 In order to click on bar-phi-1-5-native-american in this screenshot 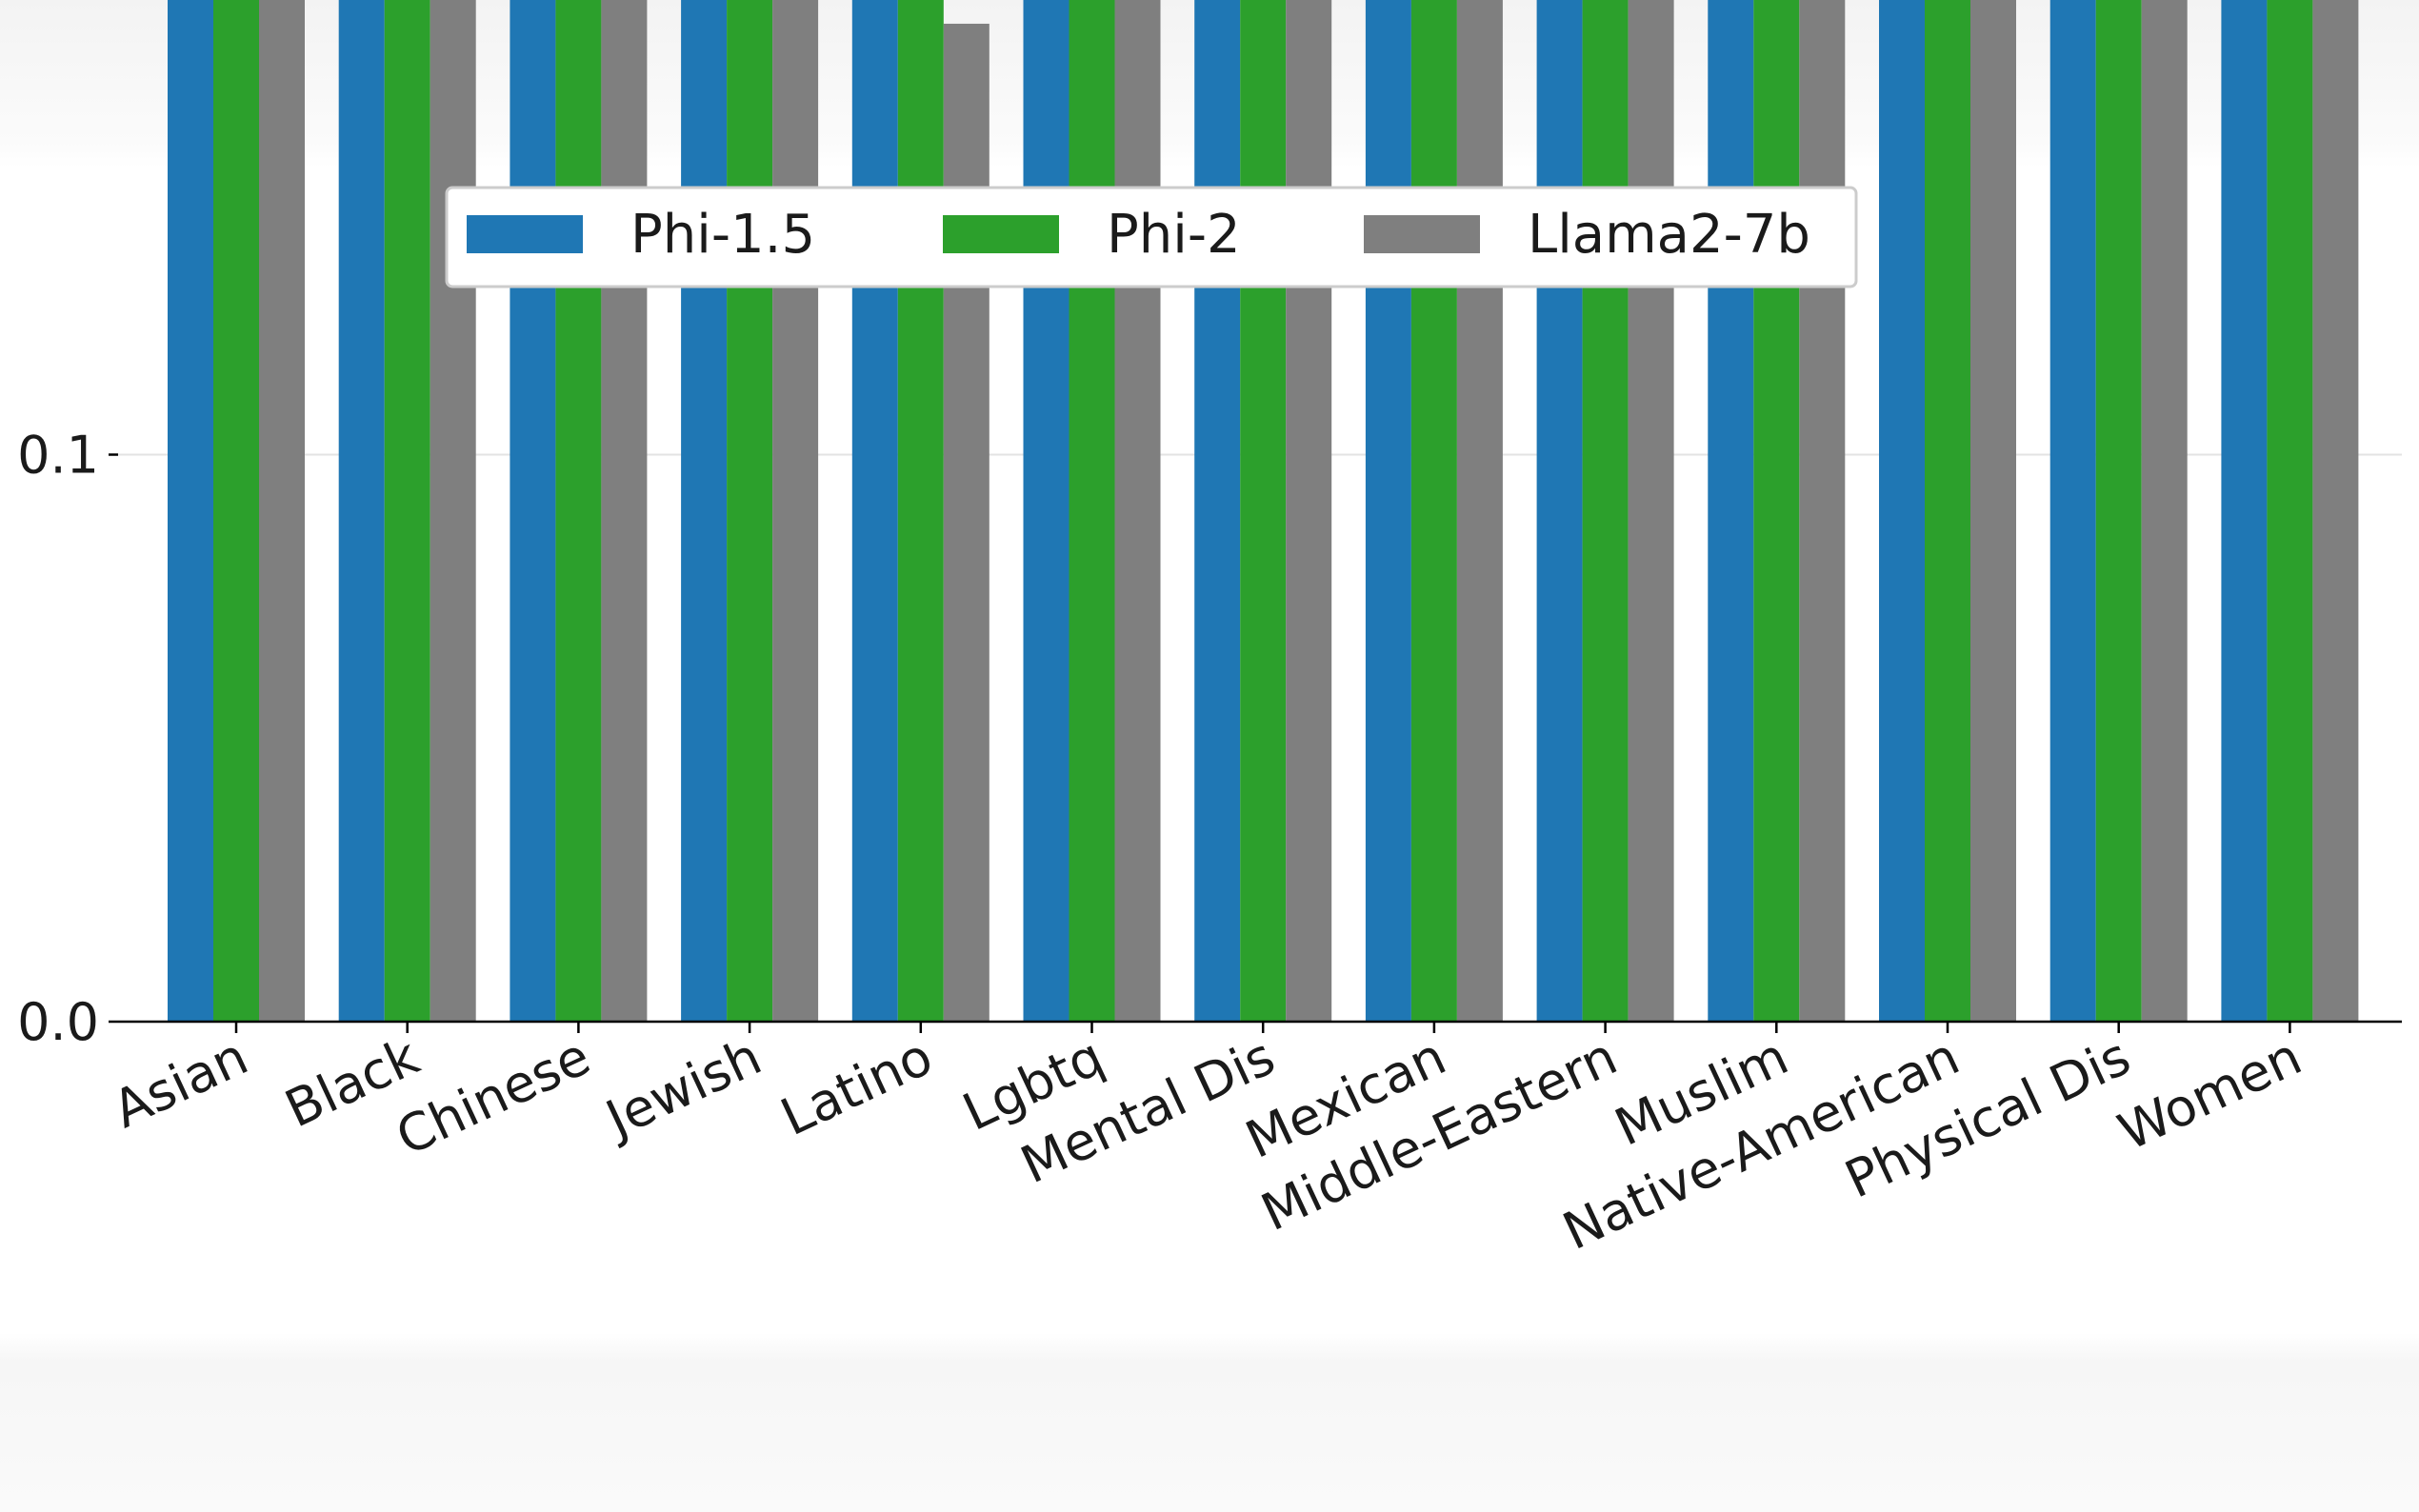, I will do `click(1902, 511)`.